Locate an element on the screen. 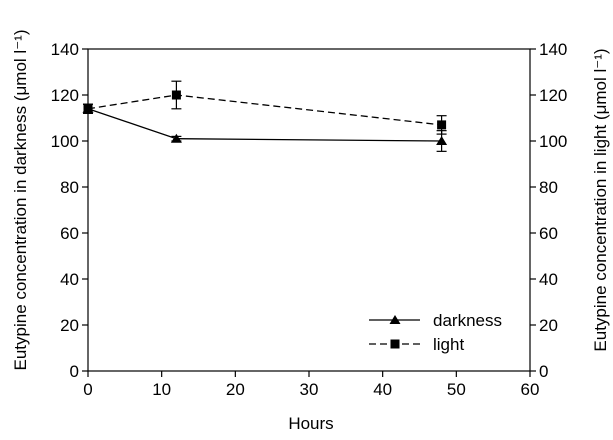 Image resolution: width=613 pixels, height=440 pixels. y-tick-label-left: 40 is located at coordinates (69, 279).